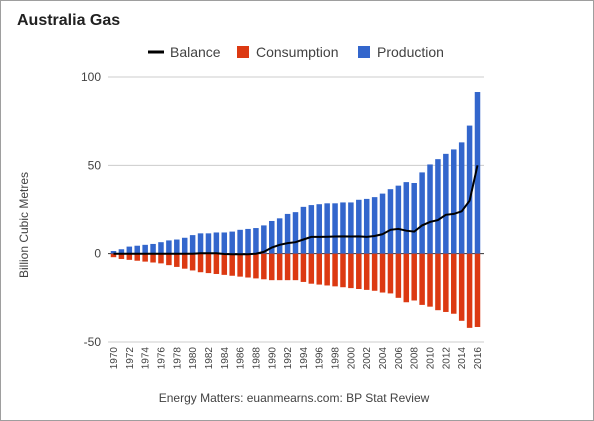  I want to click on y-tick-label: 50, so click(95, 165).